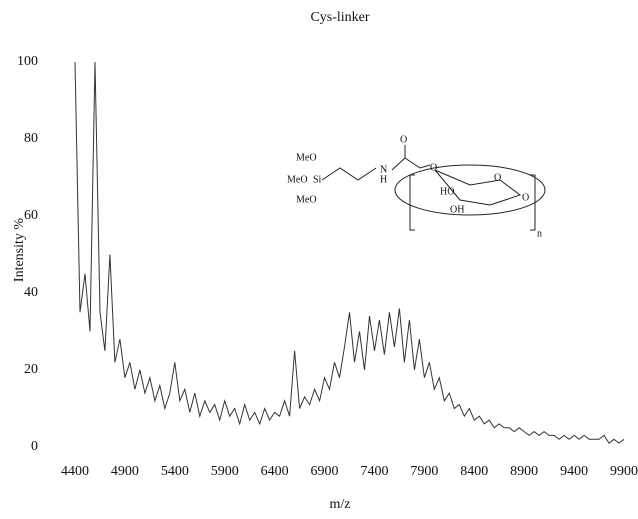 The width and height of the screenshot is (638, 519). What do you see at coordinates (340, 504) in the screenshot?
I see `x-axis-label: m/z` at bounding box center [340, 504].